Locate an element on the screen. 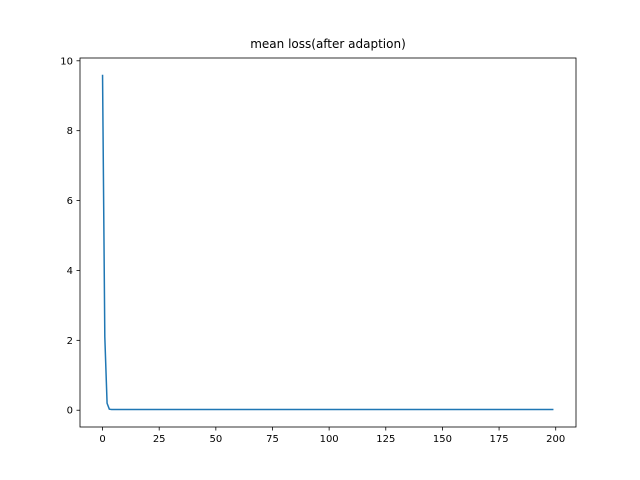 The width and height of the screenshot is (640, 480). x-tick-label: 50 is located at coordinates (215, 439).